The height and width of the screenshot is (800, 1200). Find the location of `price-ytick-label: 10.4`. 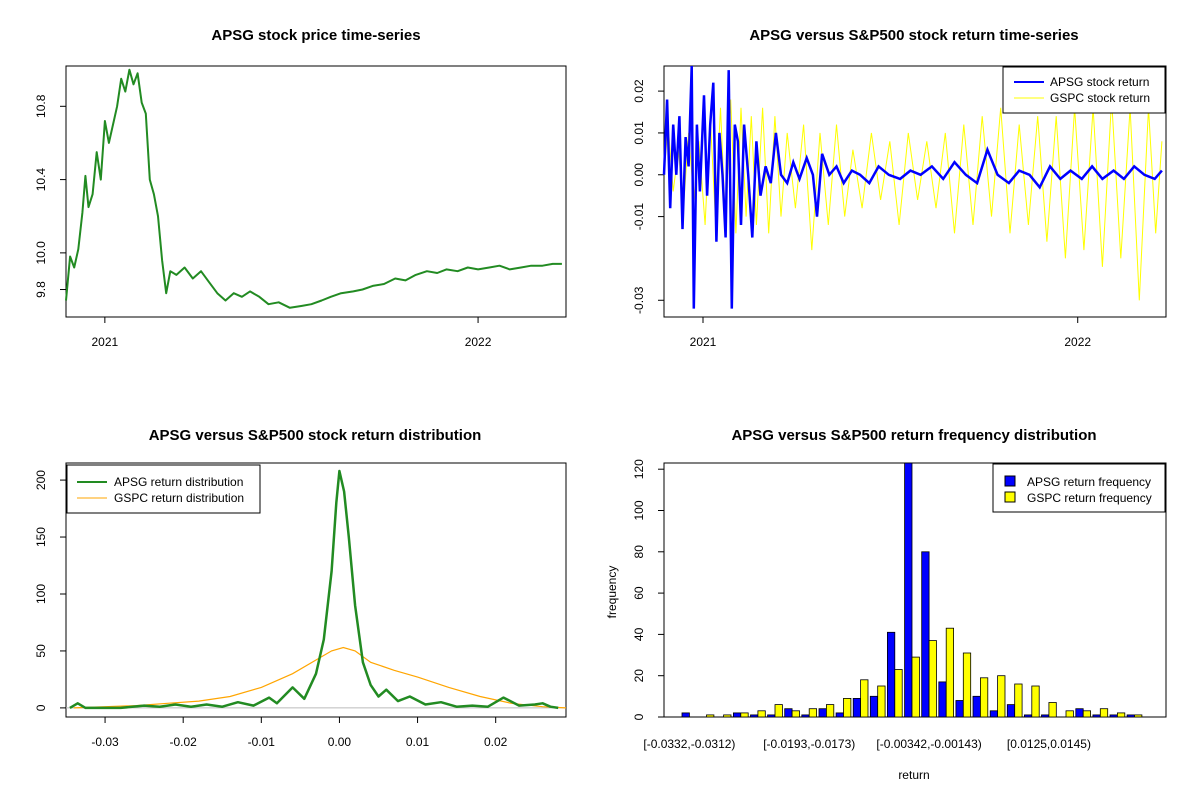

price-ytick-label: 10.4 is located at coordinates (41, 180).